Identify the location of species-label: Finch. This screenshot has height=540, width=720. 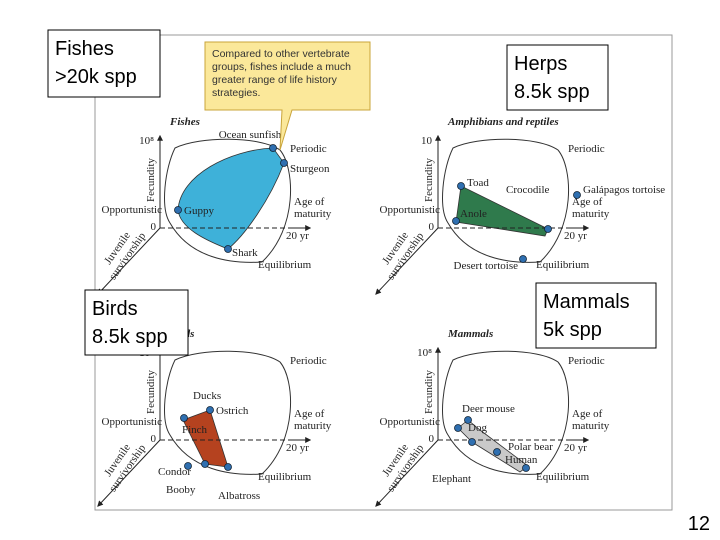
(195, 430).